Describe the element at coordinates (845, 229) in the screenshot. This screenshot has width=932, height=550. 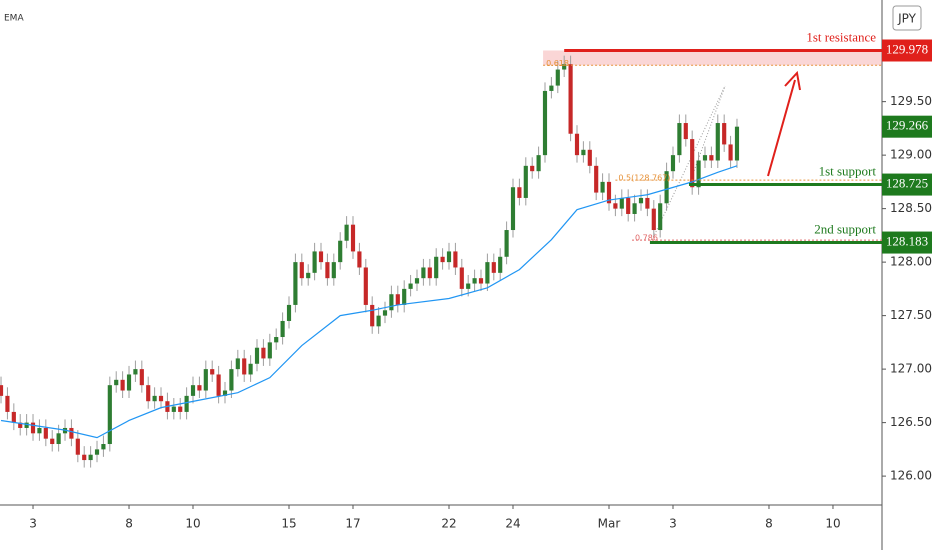
I see `level-name: 2nd support` at that location.